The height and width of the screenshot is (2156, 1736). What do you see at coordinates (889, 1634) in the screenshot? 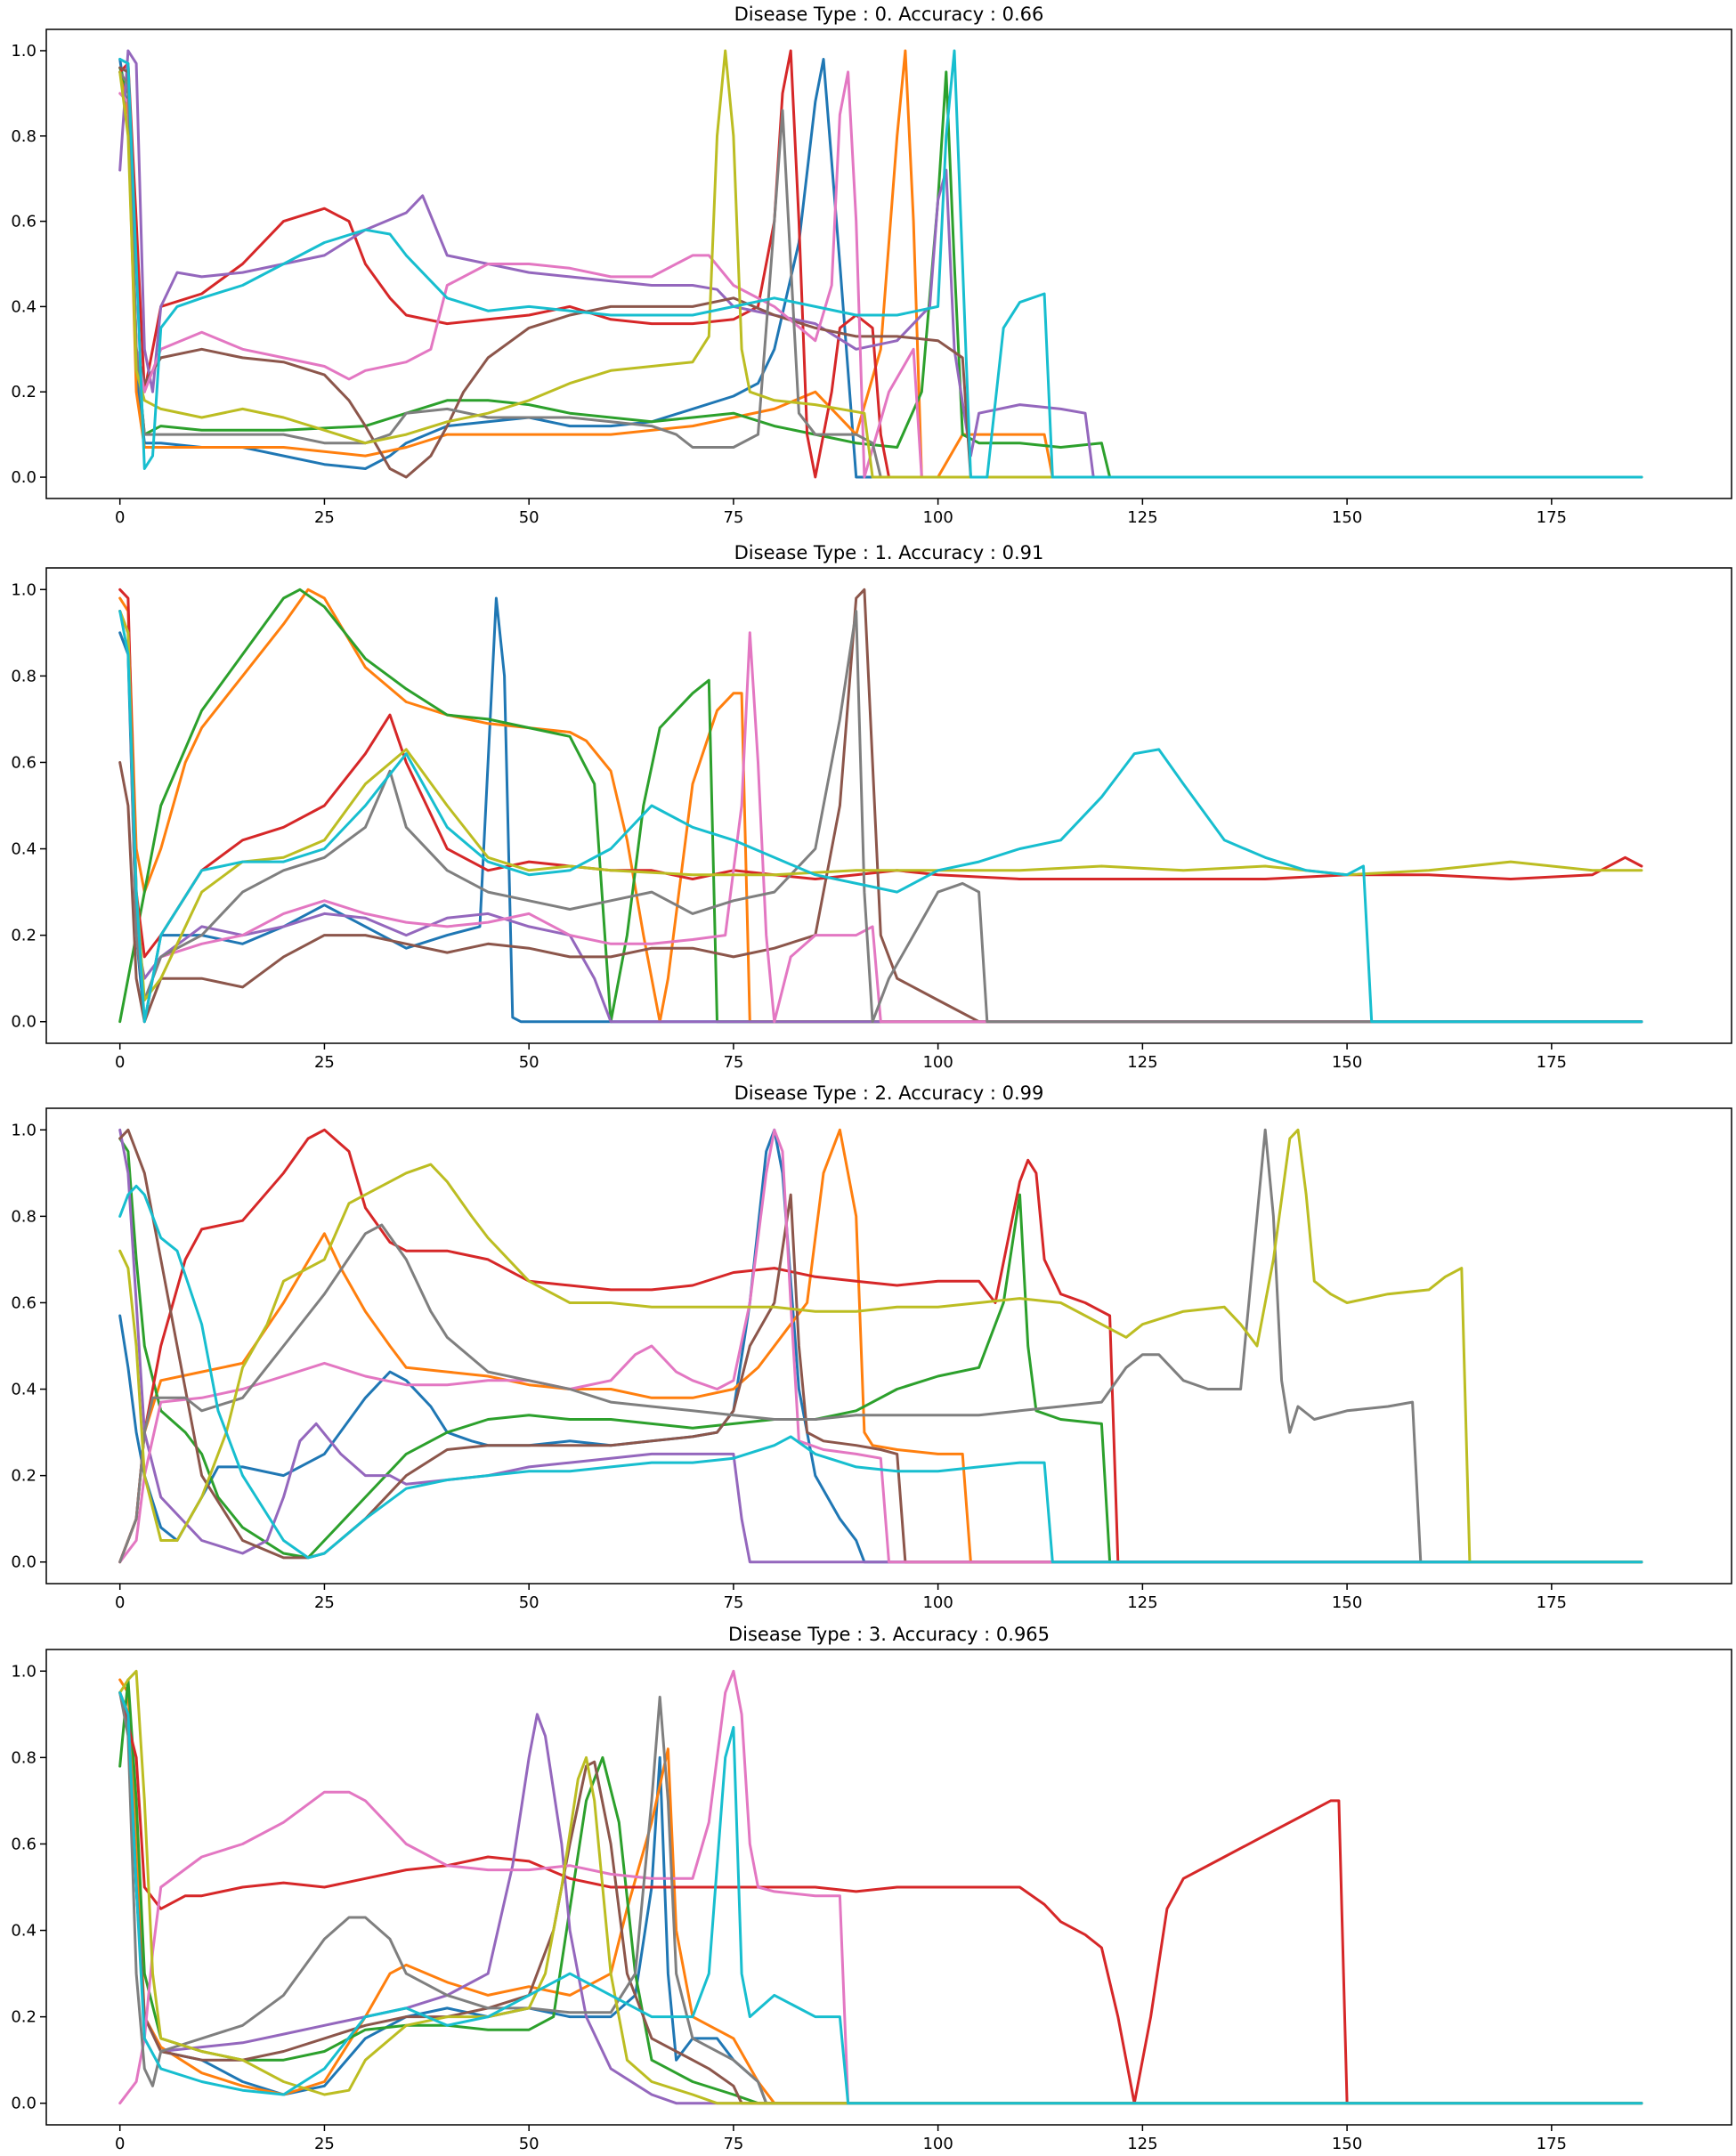
I see `subplot-title: Disease Type : 3. Accuracy : 0.965` at bounding box center [889, 1634].